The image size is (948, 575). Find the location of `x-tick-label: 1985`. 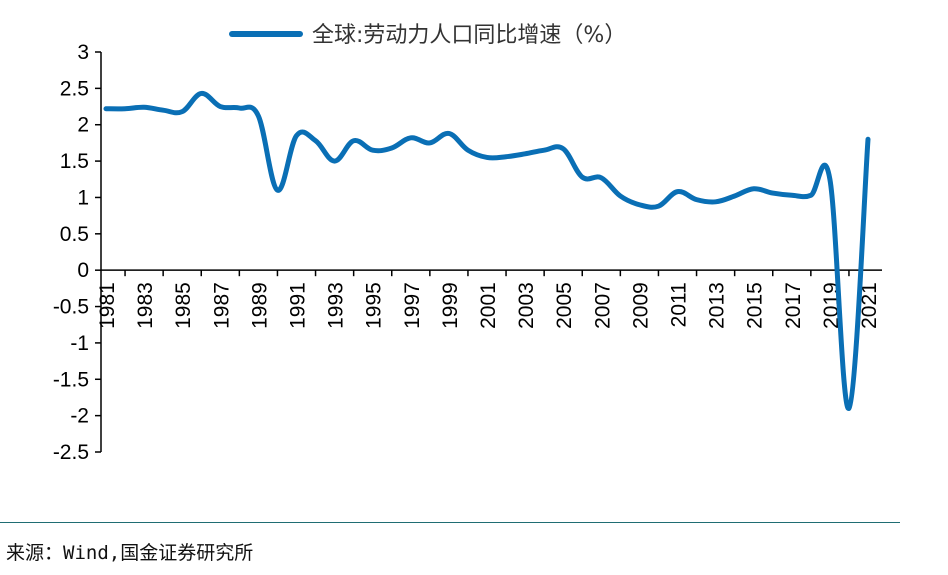

x-tick-label: 1985 is located at coordinates (183, 305).